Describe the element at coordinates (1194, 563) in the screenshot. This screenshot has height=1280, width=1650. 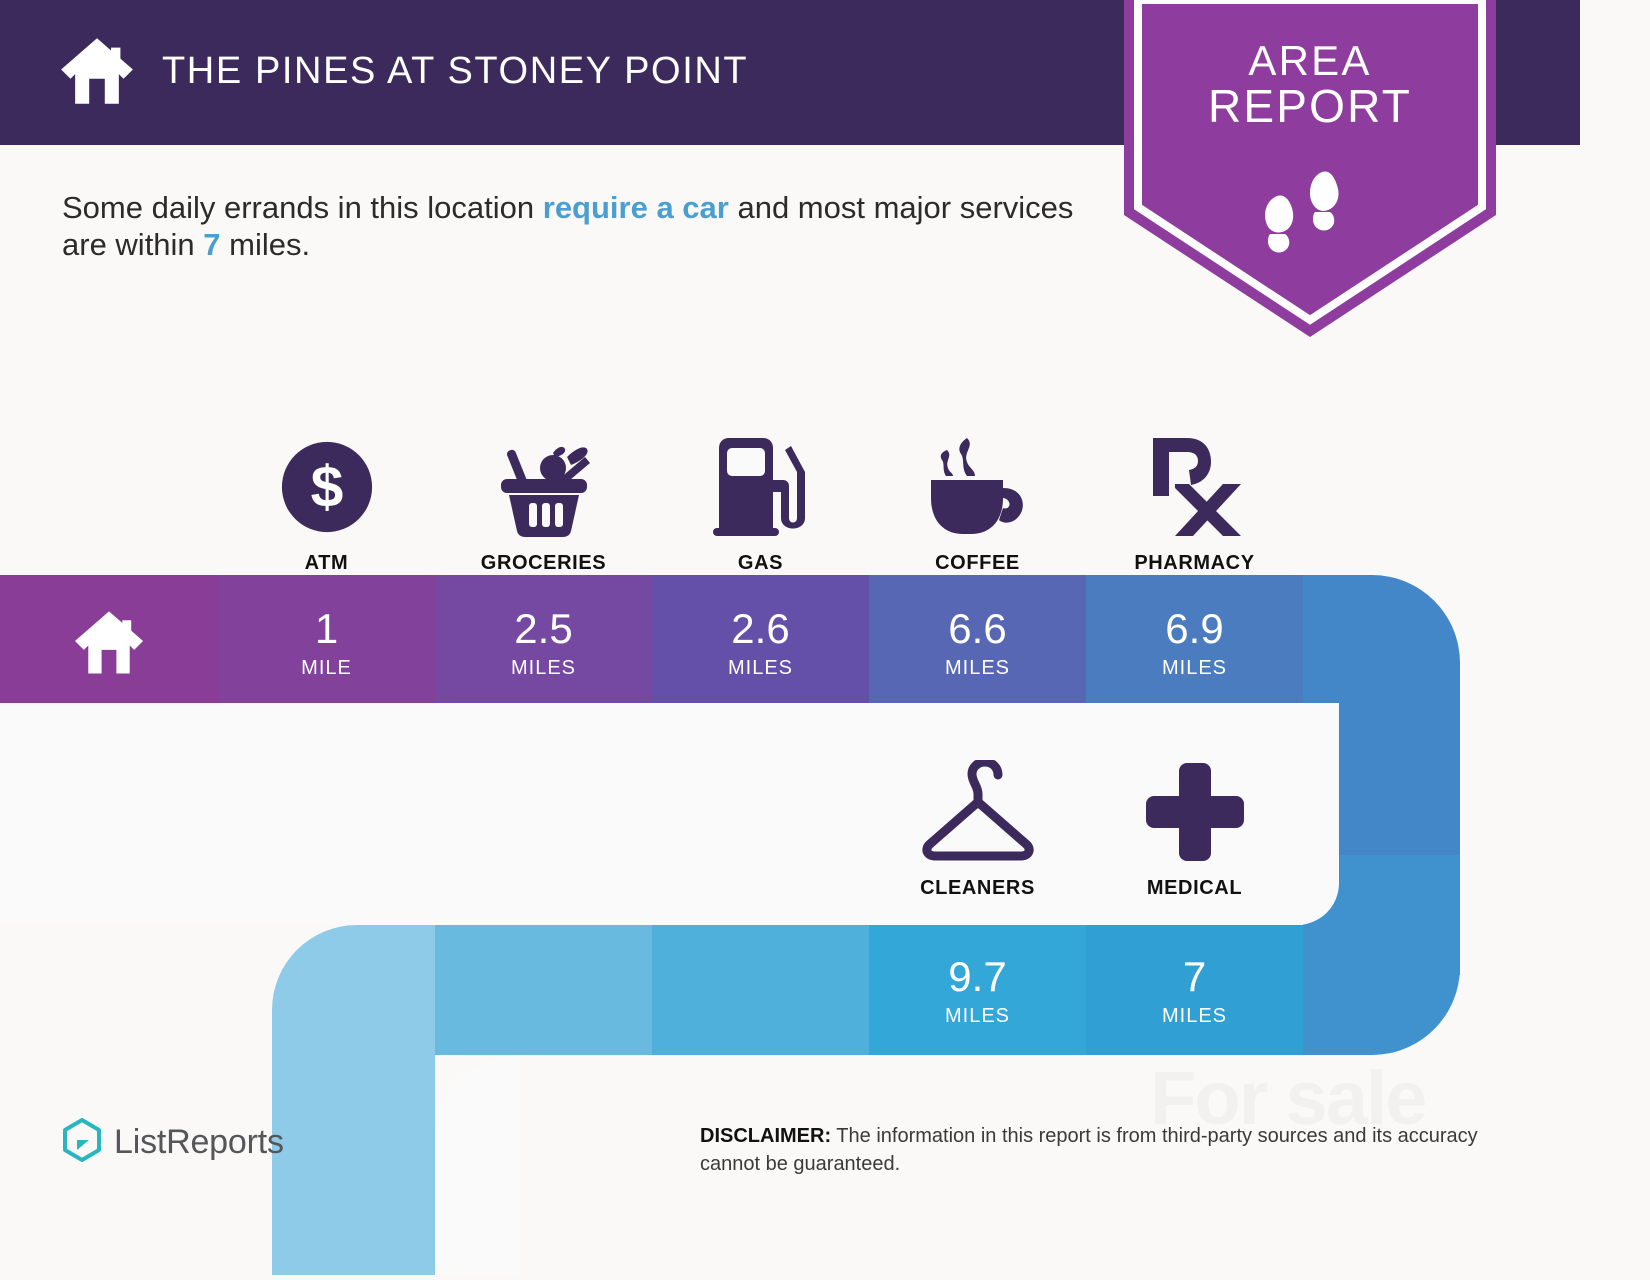
I see `amenity-label: PHARMACY` at that location.